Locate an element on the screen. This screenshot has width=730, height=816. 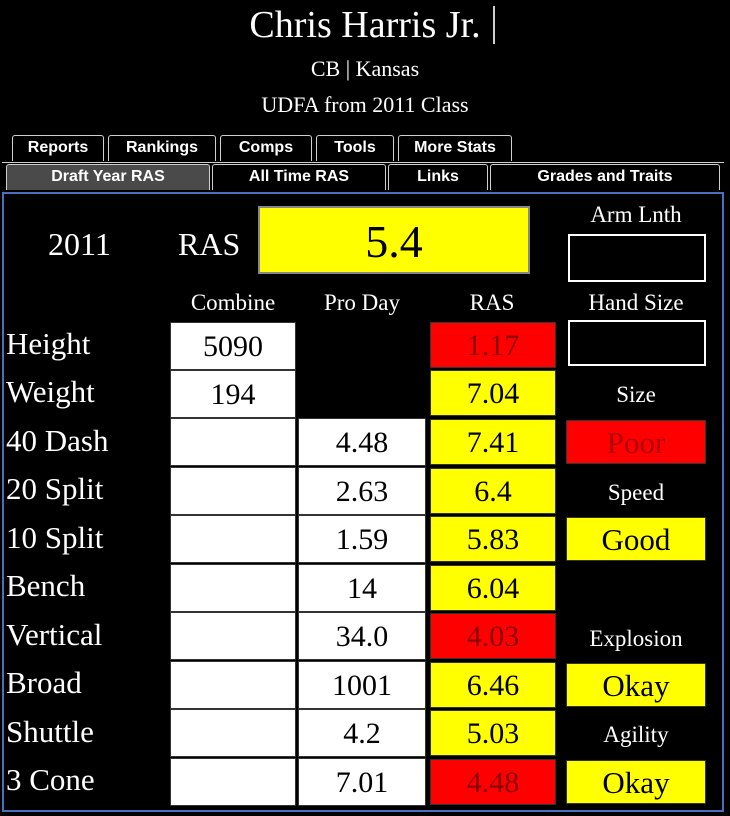
arm-length-value is located at coordinates (637, 258).